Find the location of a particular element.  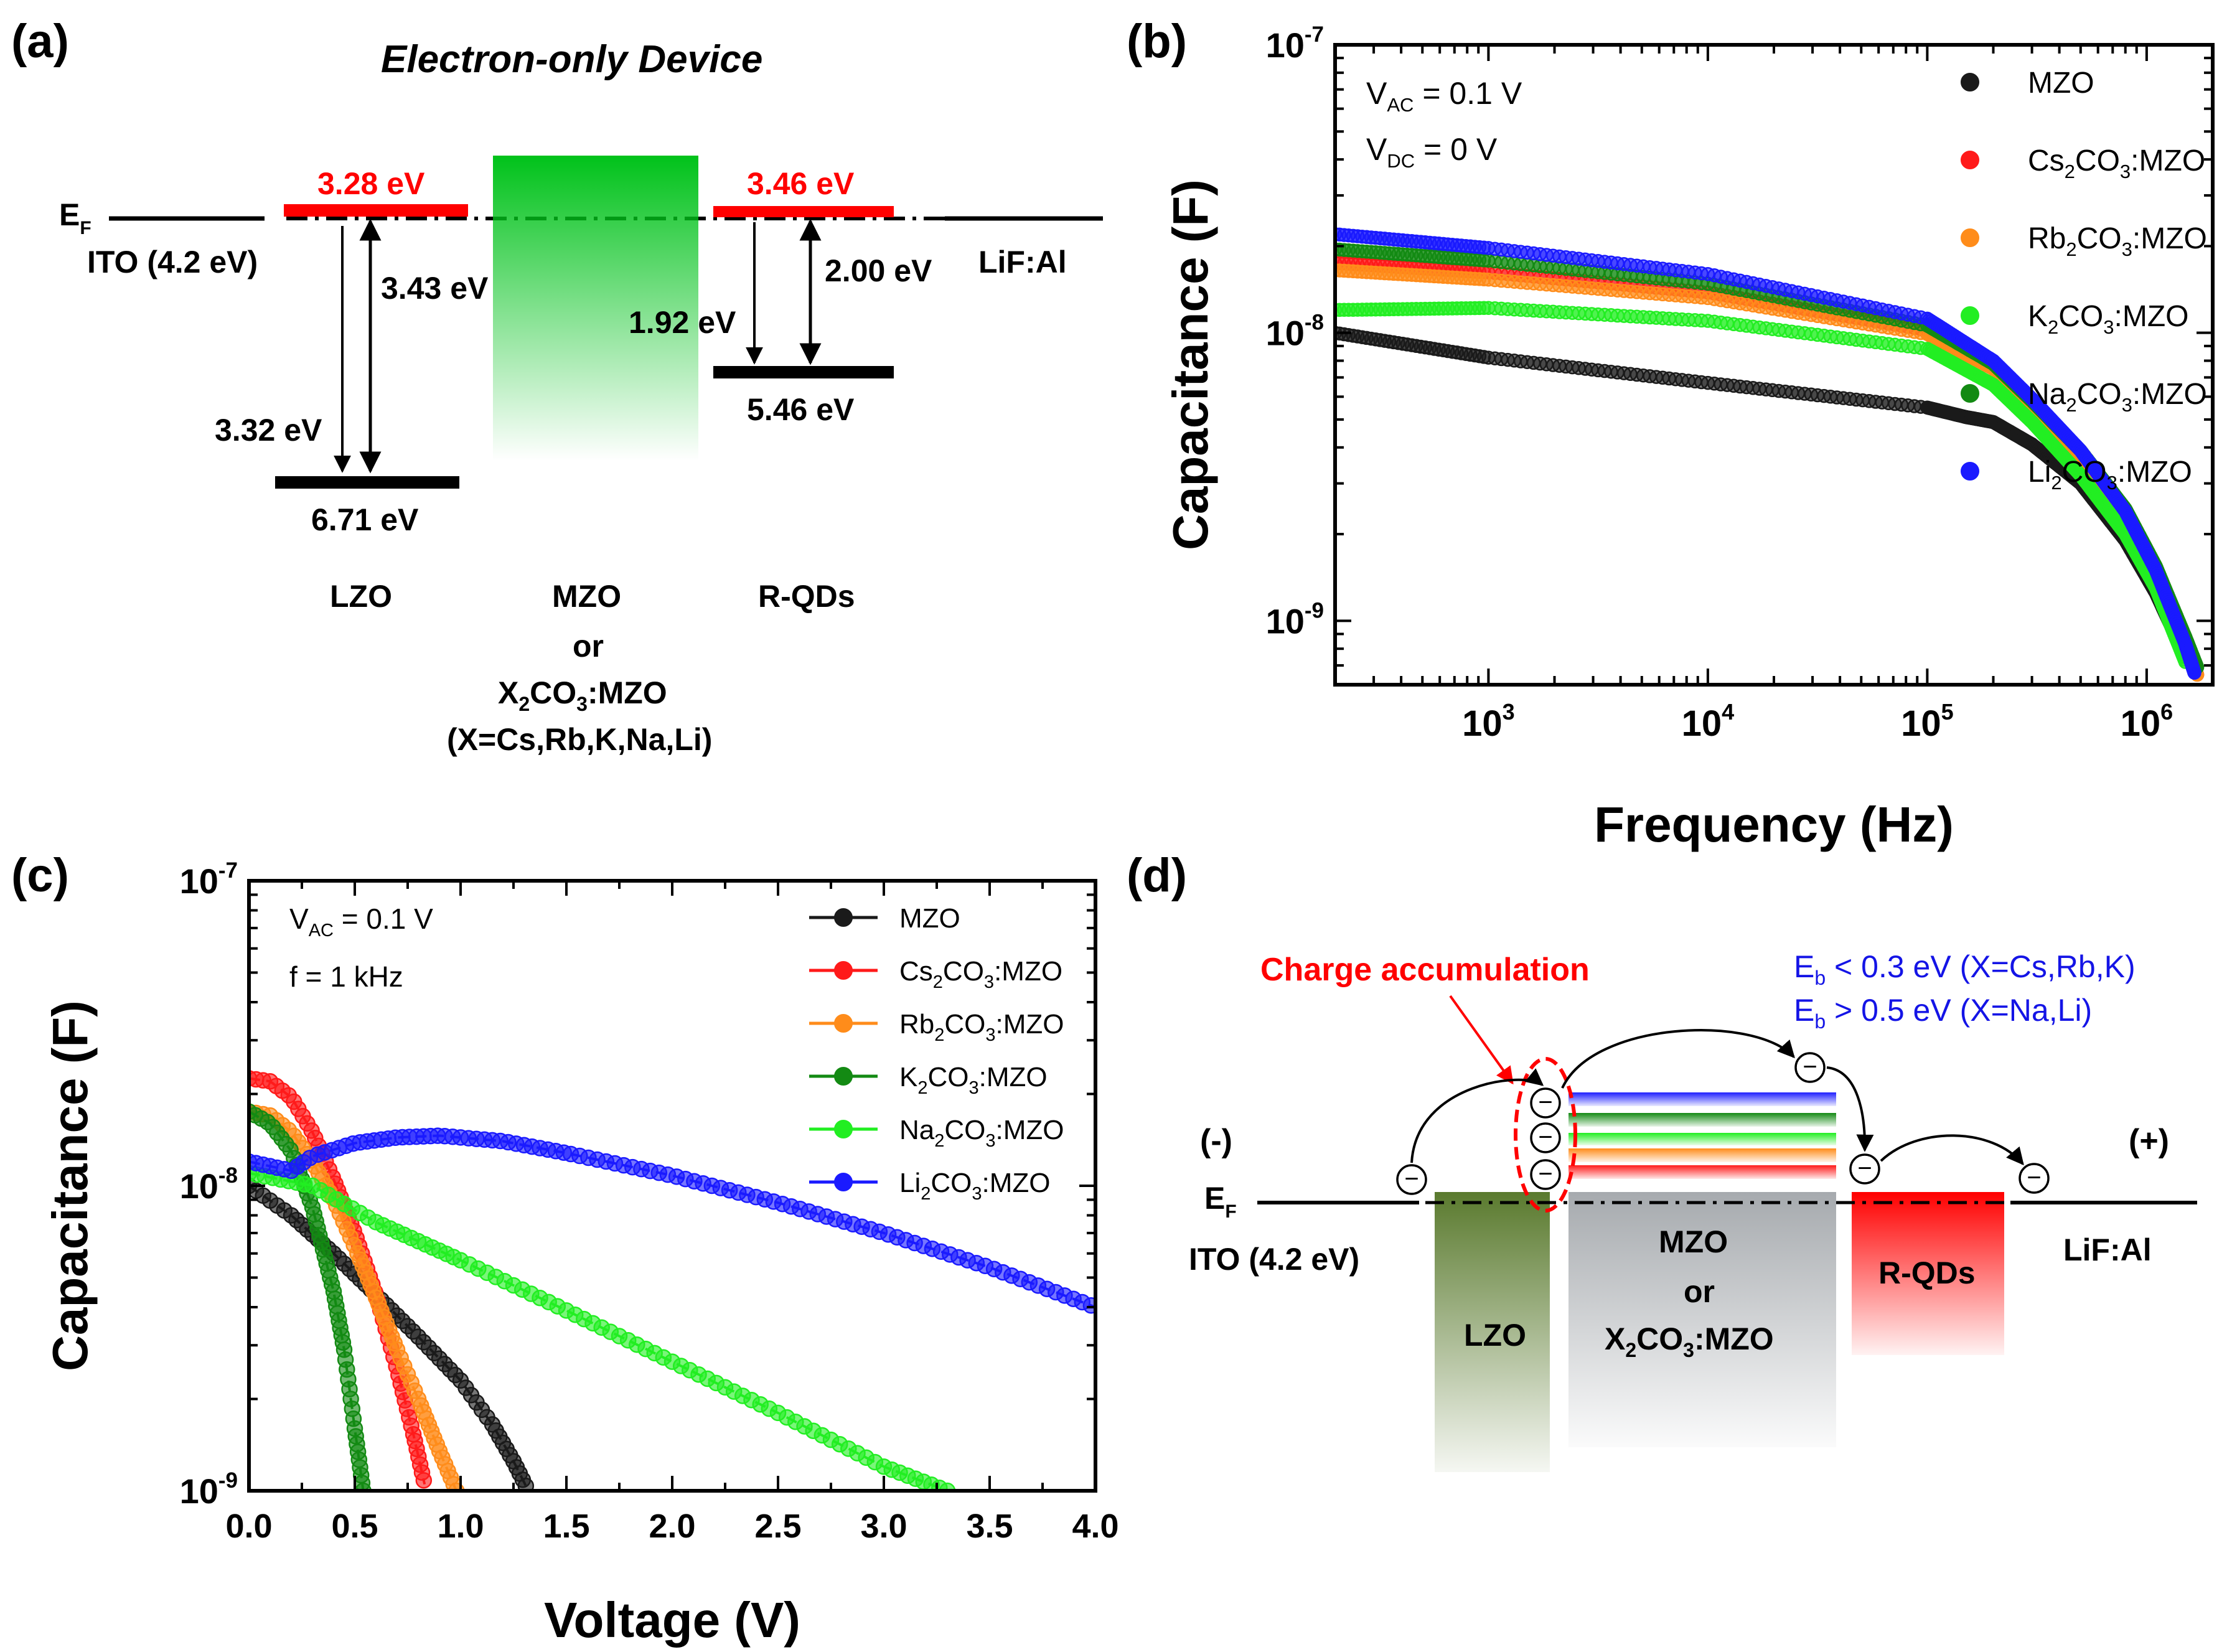

legend-label: Cs2CO3:MZO is located at coordinates (2116, 163).